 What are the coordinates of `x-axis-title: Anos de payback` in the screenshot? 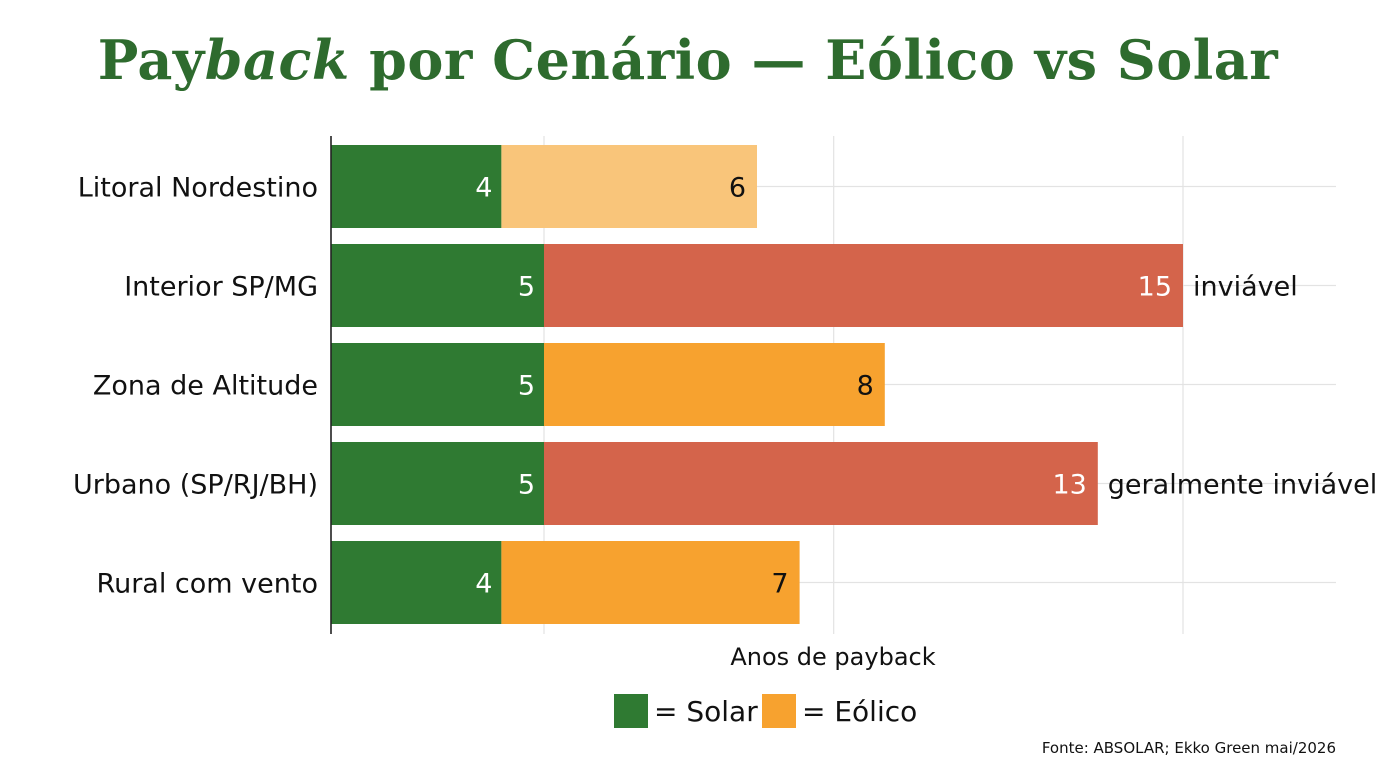 It's located at (832, 657).